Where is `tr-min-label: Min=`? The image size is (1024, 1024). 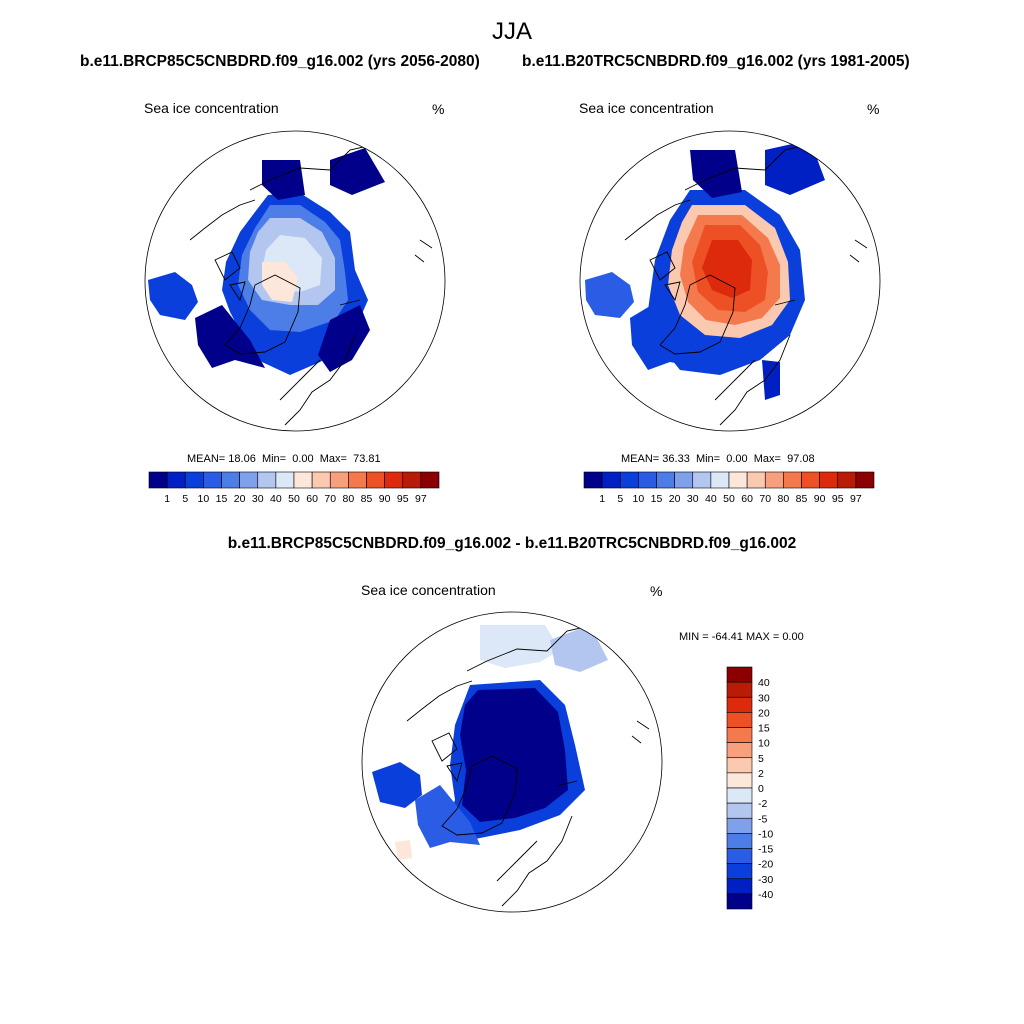
tr-min-label: Min= is located at coordinates (708, 459).